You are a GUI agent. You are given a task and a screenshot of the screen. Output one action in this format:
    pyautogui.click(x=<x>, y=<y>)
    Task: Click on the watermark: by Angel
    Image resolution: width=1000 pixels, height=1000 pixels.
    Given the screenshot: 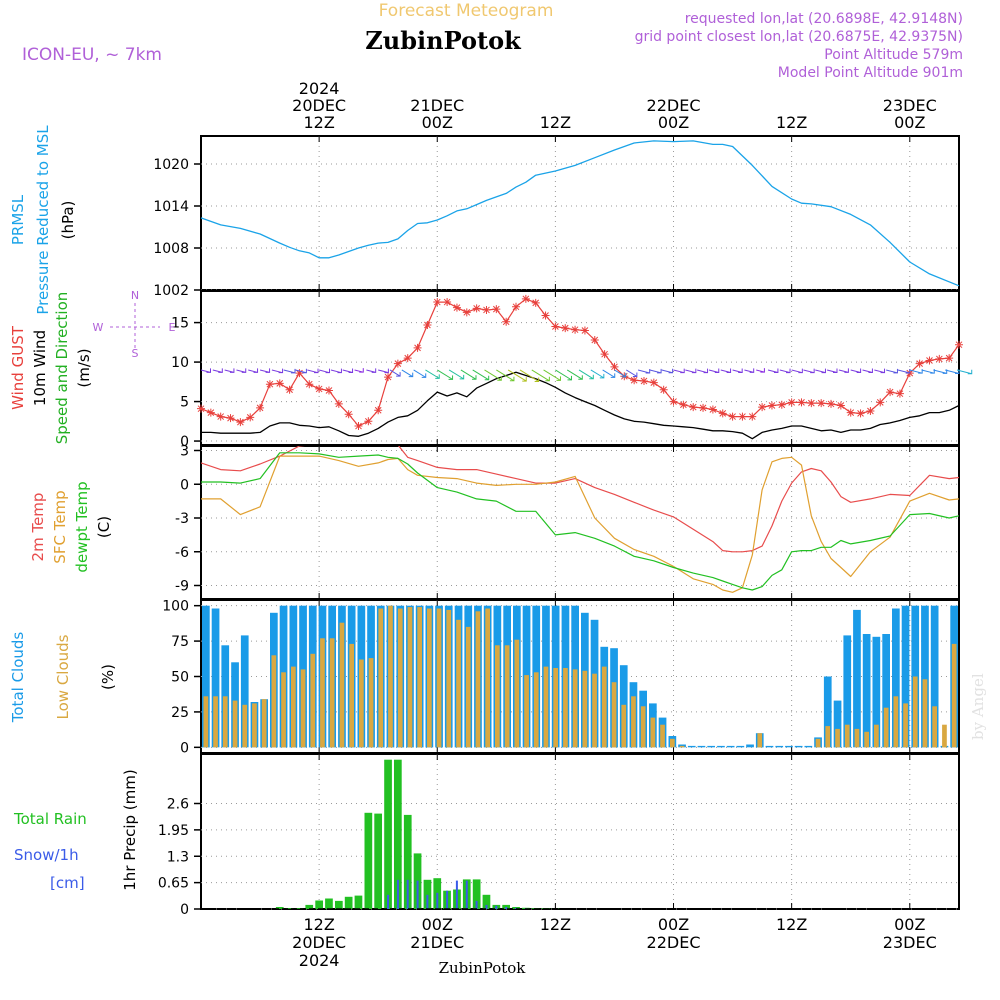 What is the action you would take?
    pyautogui.click(x=978, y=706)
    